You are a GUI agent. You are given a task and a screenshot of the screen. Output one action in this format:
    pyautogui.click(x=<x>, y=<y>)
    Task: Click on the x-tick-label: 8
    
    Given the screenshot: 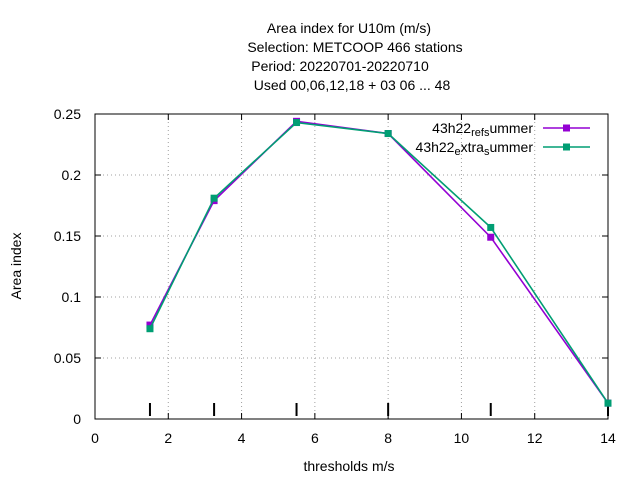 What is the action you would take?
    pyautogui.click(x=388, y=438)
    